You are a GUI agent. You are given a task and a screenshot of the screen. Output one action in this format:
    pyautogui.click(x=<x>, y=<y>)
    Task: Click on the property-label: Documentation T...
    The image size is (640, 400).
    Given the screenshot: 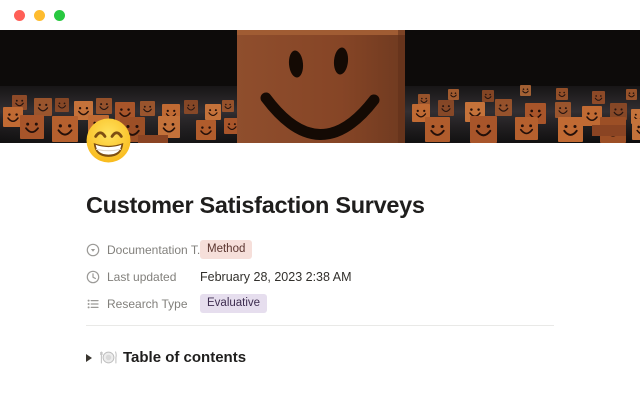 What is the action you would take?
    pyautogui.click(x=153, y=249)
    